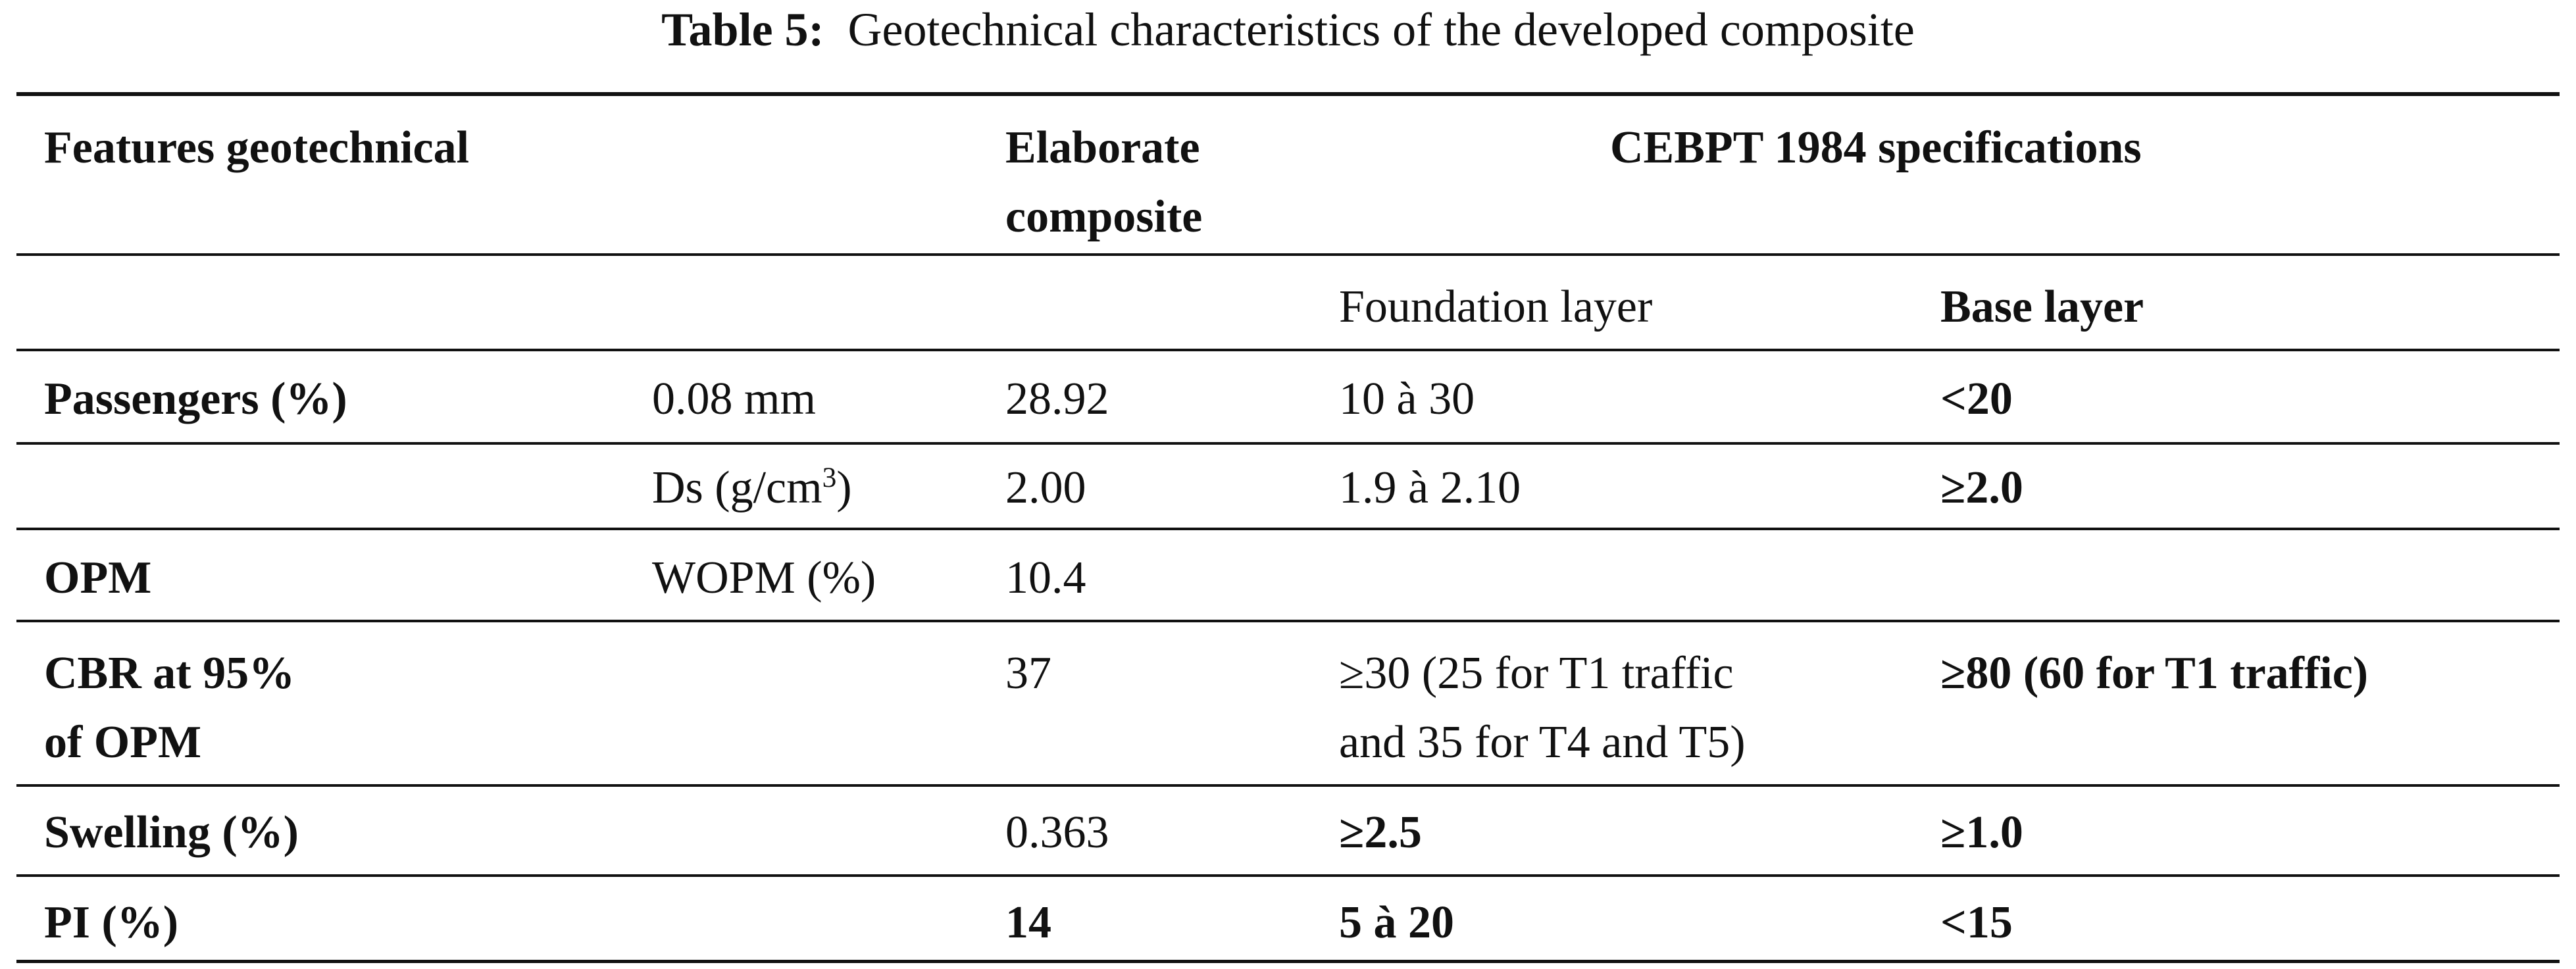  What do you see at coordinates (111, 922) in the screenshot?
I see `row-header: PI (%)` at bounding box center [111, 922].